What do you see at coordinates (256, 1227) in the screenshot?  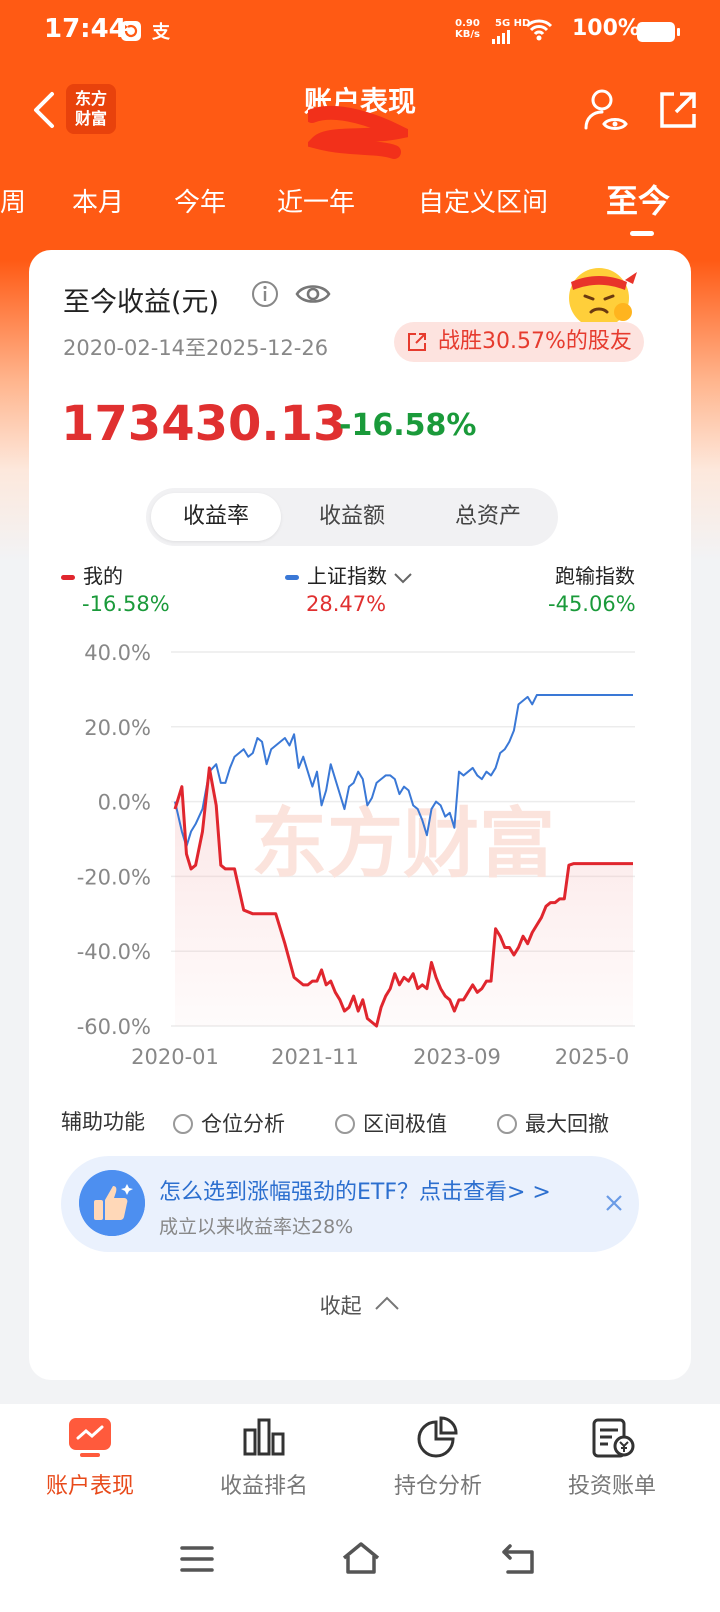 I see `promo-subtitle: 成立以来收益率达28%` at bounding box center [256, 1227].